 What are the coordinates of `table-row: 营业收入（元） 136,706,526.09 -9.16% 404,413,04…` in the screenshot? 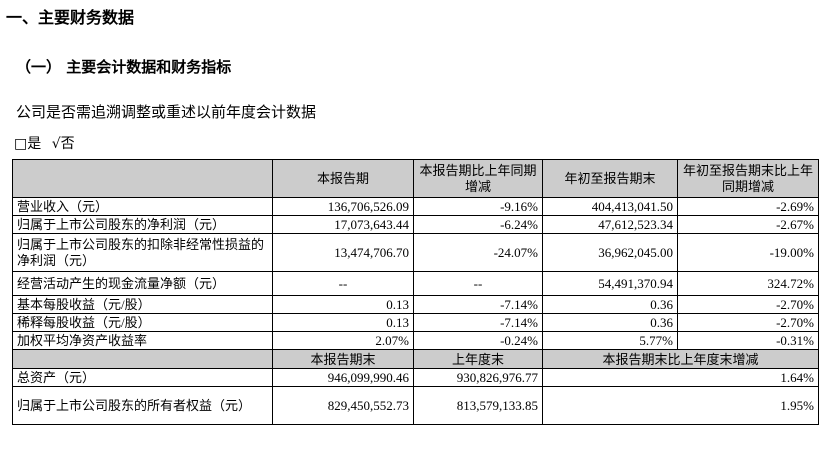 It's located at (415, 206).